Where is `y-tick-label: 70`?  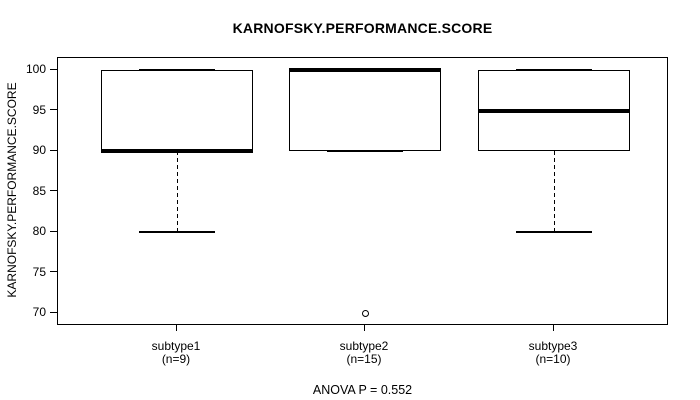 y-tick-label: 70 is located at coordinates (39, 312).